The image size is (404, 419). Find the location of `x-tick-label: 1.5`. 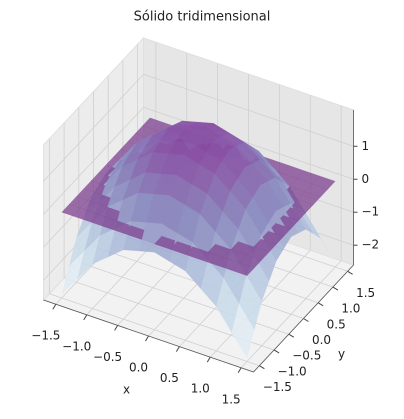

x-tick-label: 1.5 is located at coordinates (231, 399).